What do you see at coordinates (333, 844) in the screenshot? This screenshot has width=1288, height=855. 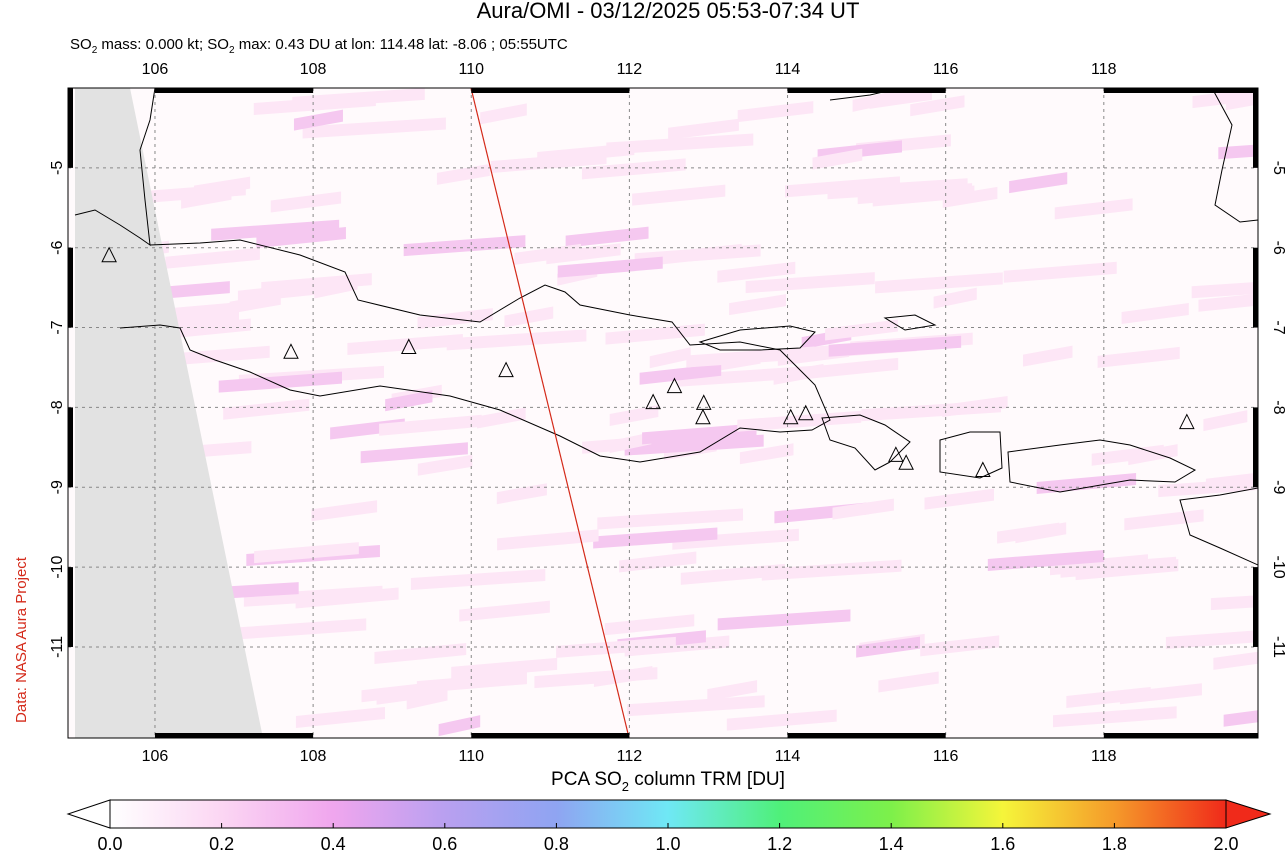 I see `colorbar-tick-label: 0.4` at bounding box center [333, 844].